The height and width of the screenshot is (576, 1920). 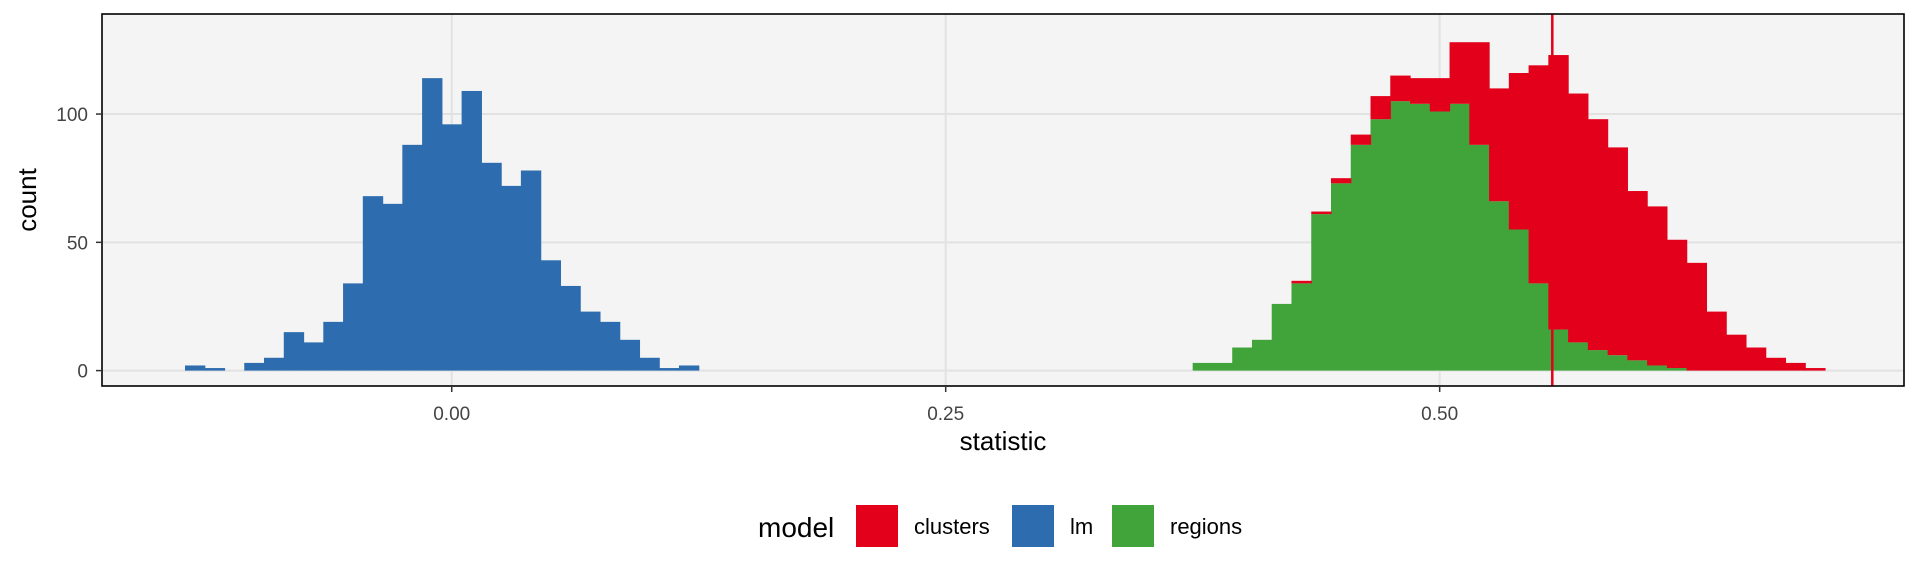 I want to click on legend-label-clusters: clusters, so click(x=952, y=526).